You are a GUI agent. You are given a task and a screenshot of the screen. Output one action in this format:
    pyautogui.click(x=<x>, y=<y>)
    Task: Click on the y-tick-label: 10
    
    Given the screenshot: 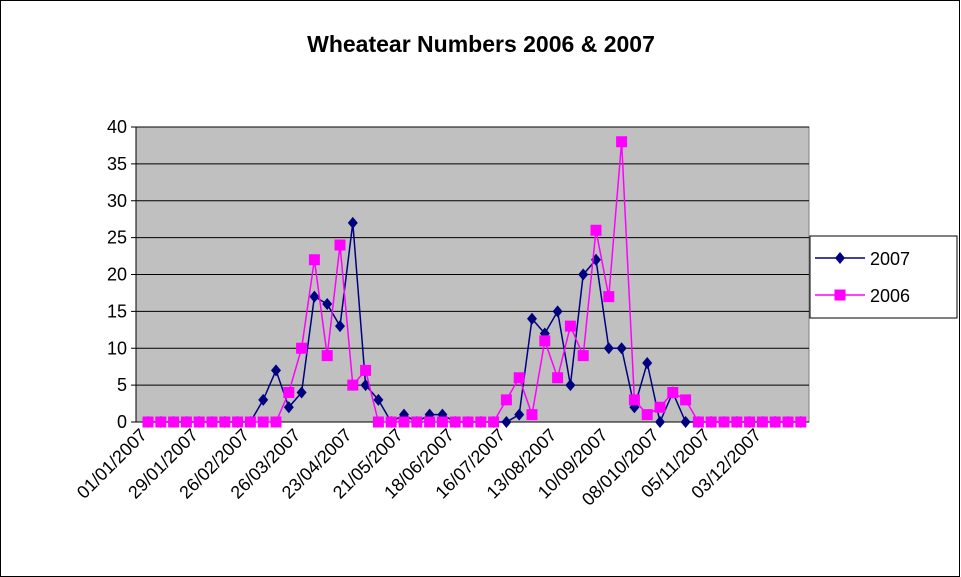 What is the action you would take?
    pyautogui.click(x=117, y=348)
    